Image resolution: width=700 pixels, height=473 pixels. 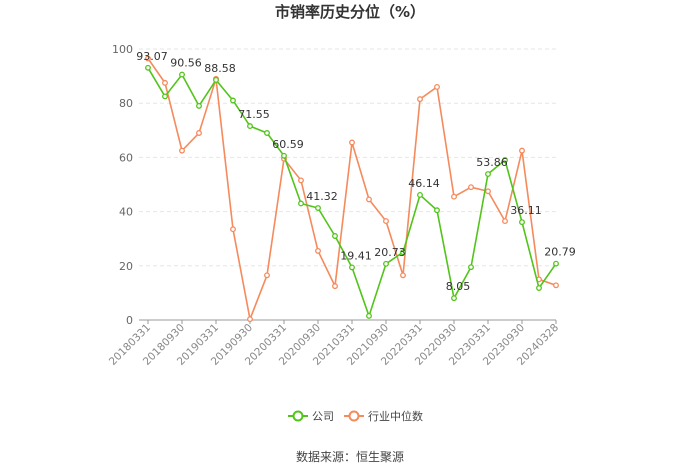 I want to click on data-label: 88.58, so click(x=220, y=68).